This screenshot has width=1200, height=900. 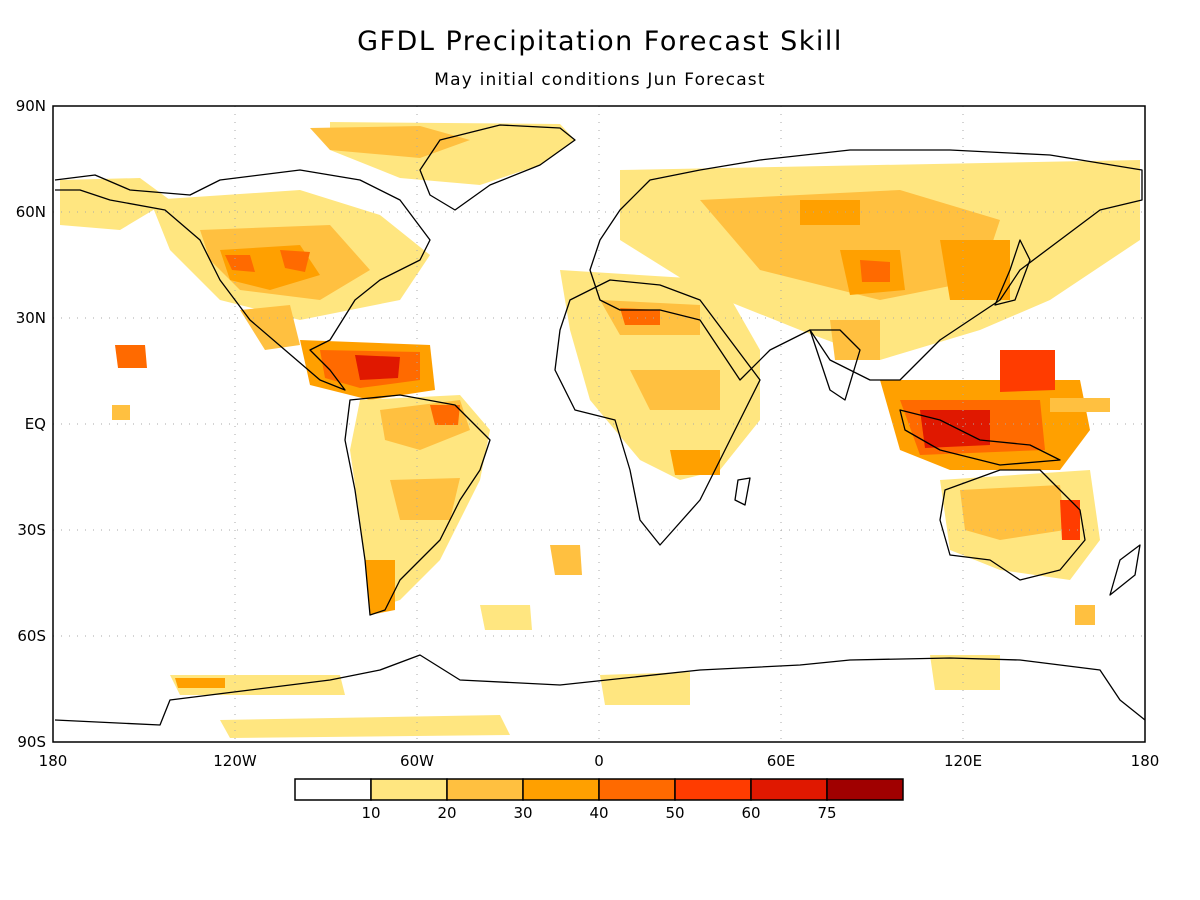 I want to click on lon-label: 120W, so click(x=235, y=761).